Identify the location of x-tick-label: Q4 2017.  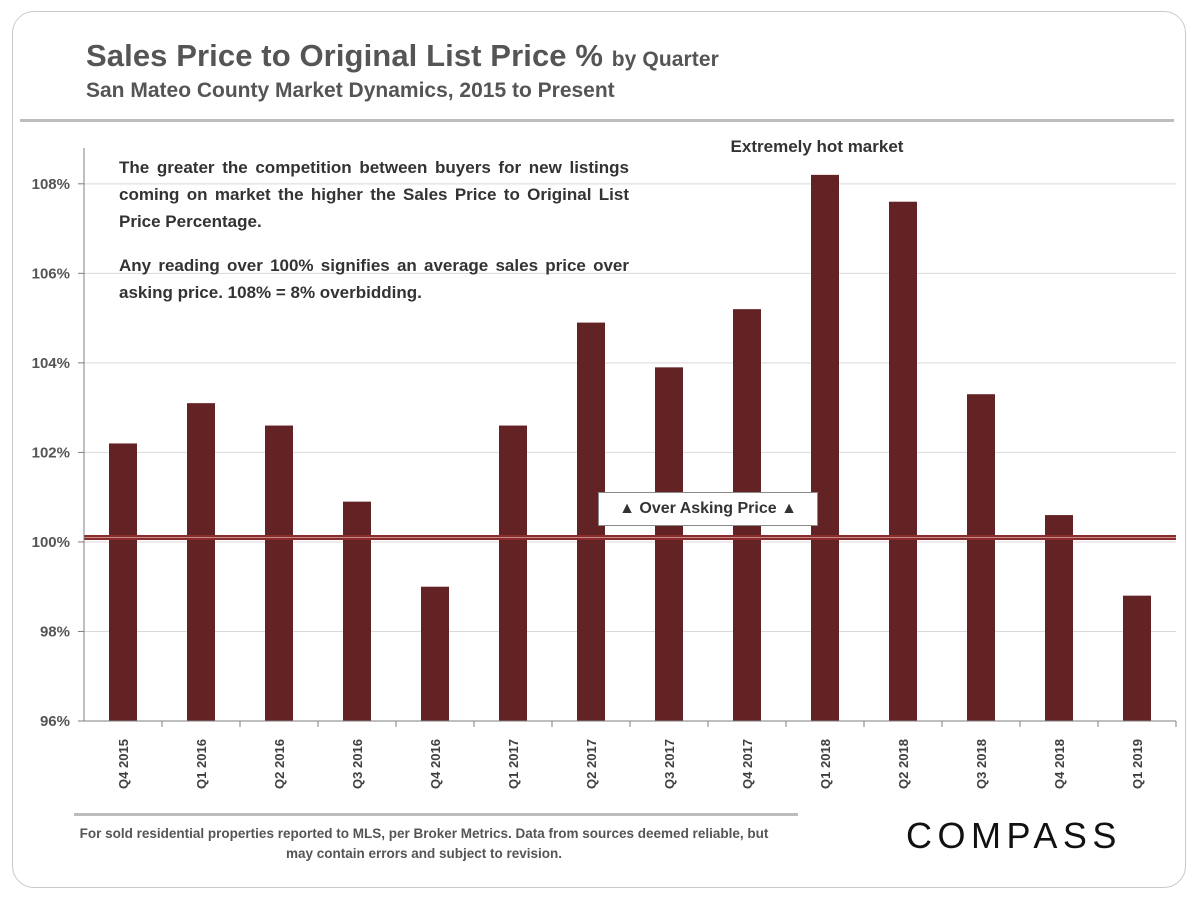
(747, 764).